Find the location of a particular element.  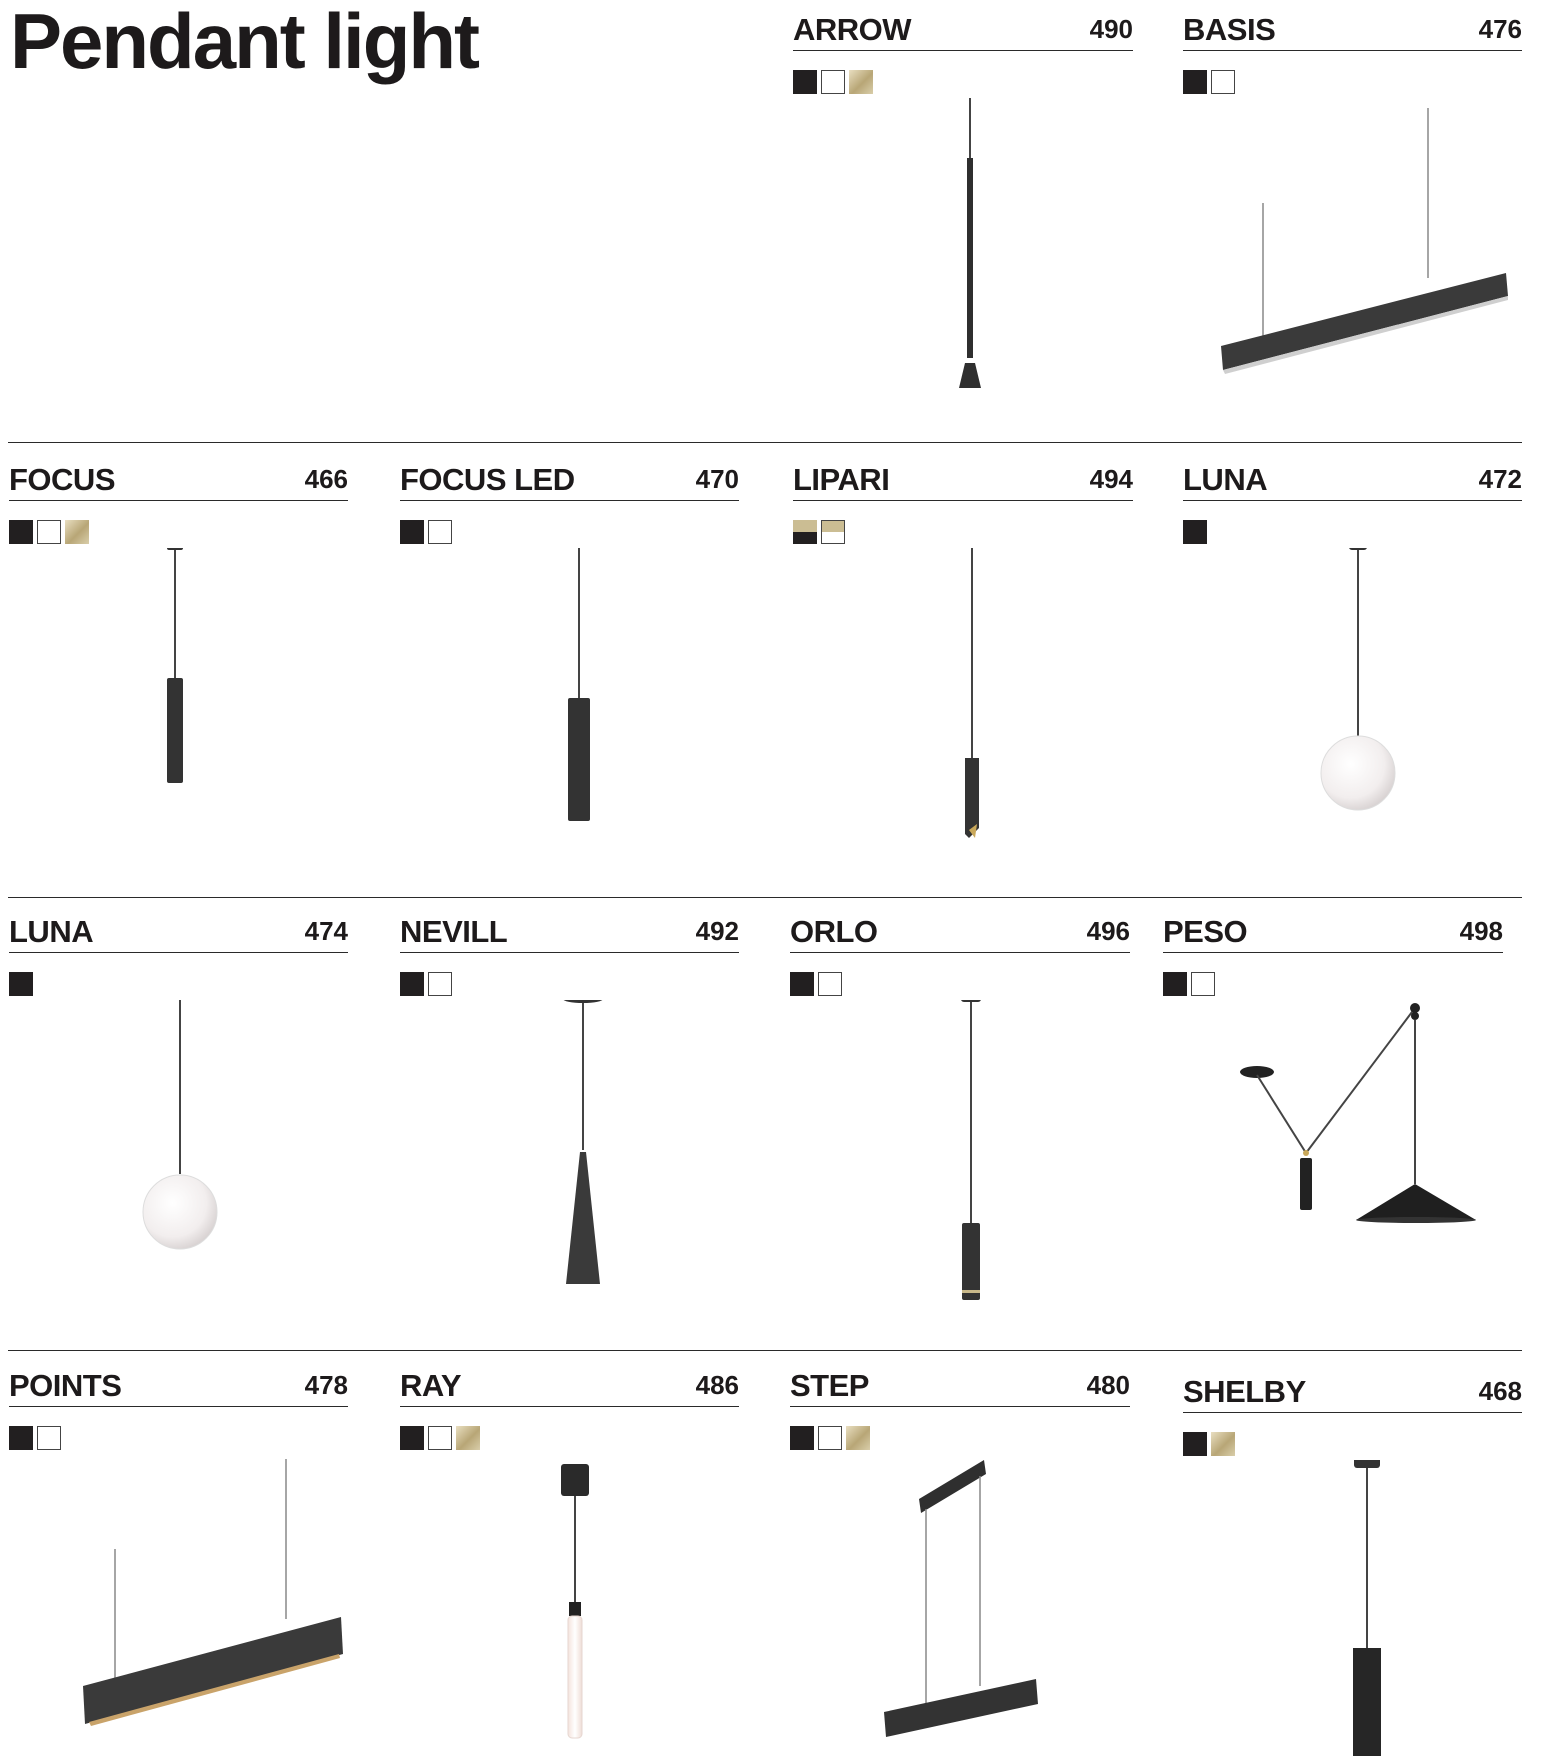

product-header: NEVILL 492 is located at coordinates (569, 931).